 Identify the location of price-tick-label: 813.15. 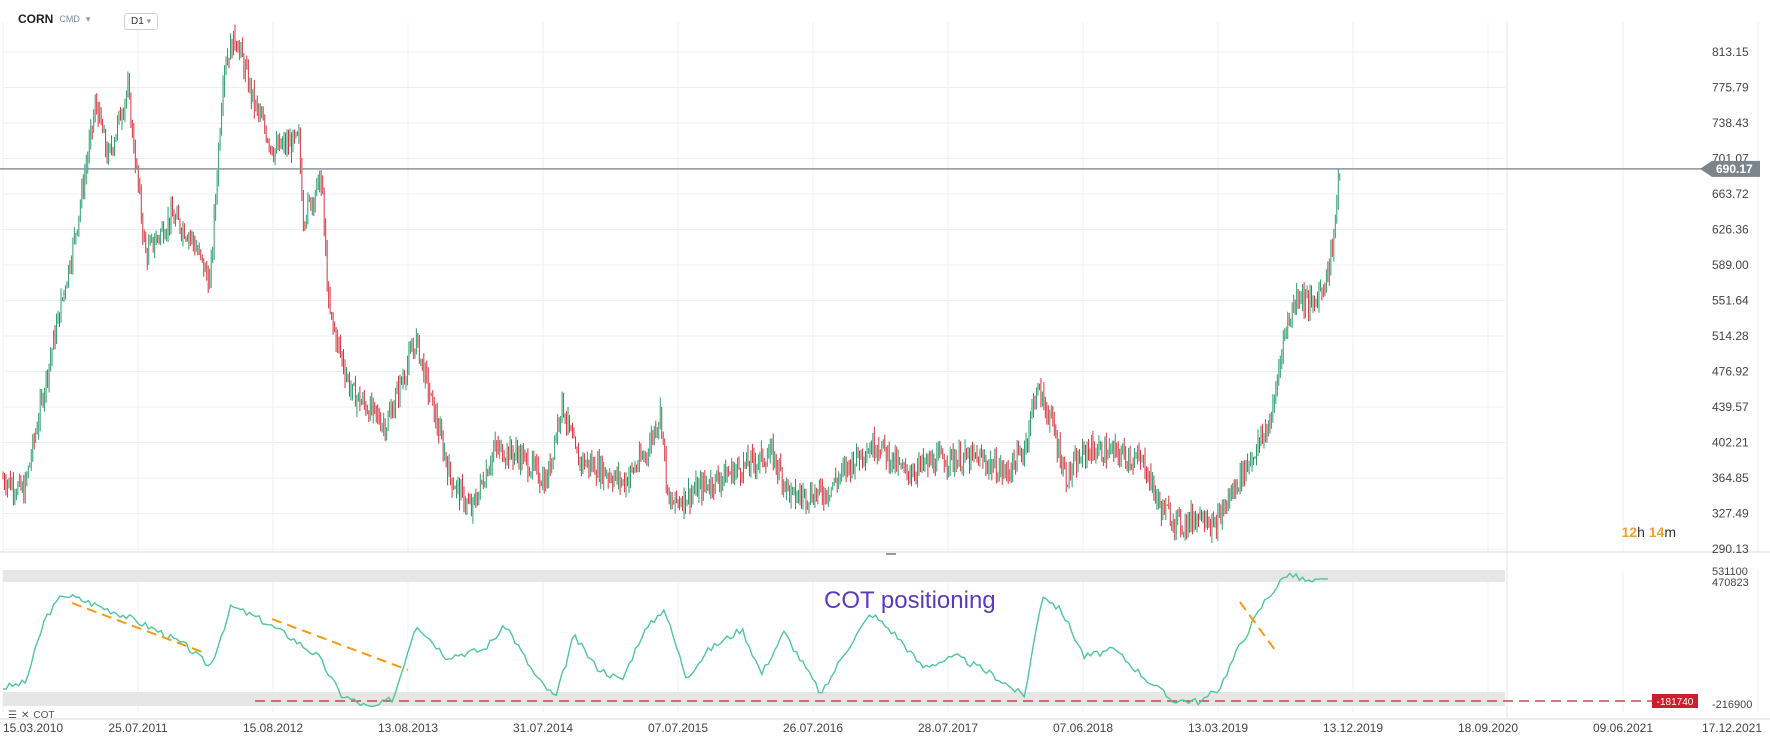
(1730, 52).